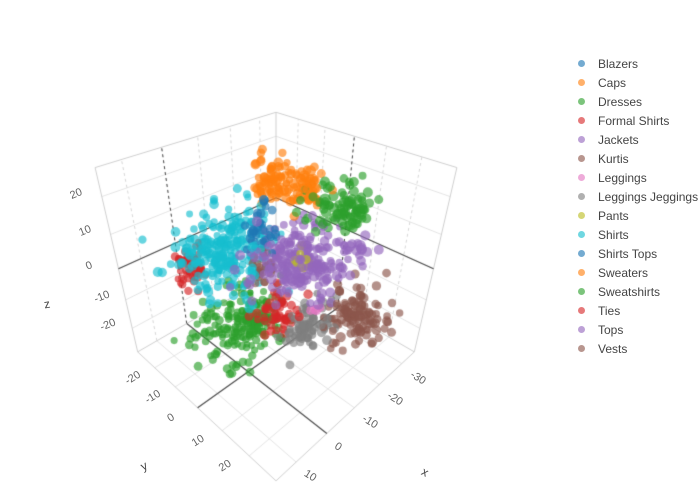 This screenshot has width=700, height=500. Describe the element at coordinates (622, 177) in the screenshot. I see `legend-label: Leggings` at that location.